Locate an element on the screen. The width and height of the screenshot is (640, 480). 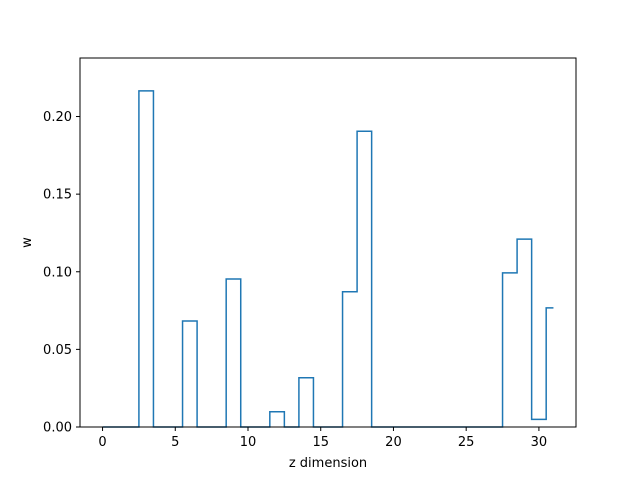
y-axis-ticks: 0.00 0.05 0.10 0.15 0.20 is located at coordinates (61, 273).